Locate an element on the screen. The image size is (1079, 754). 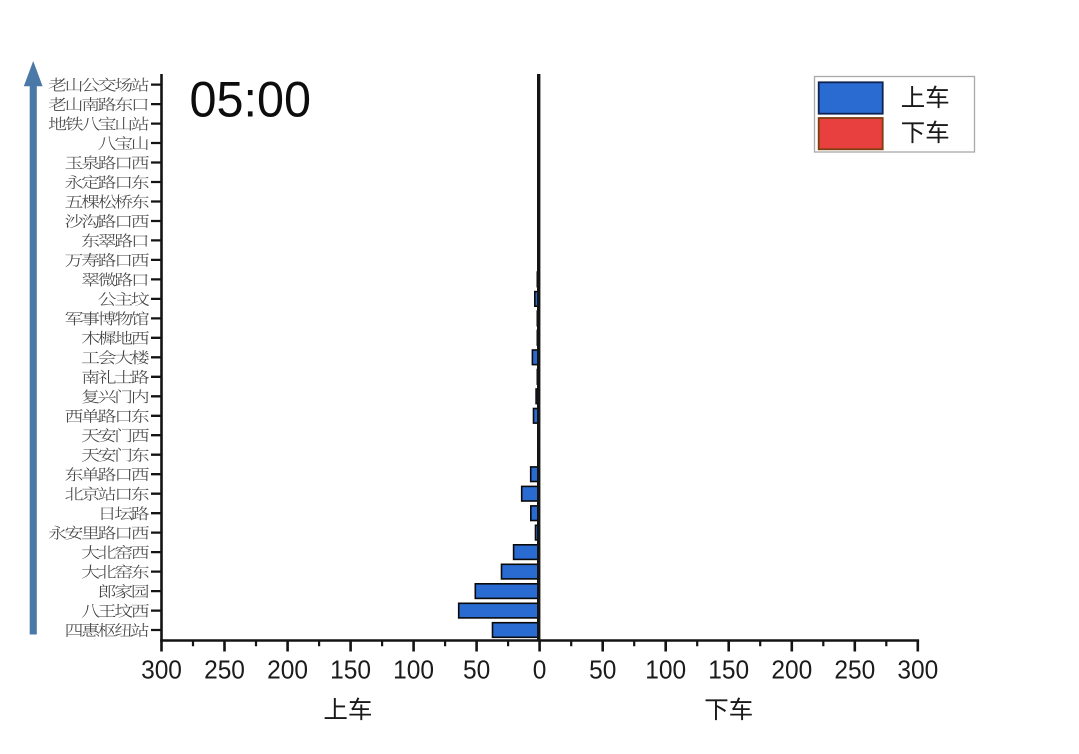
svg-text: 0 is located at coordinates (540, 670).